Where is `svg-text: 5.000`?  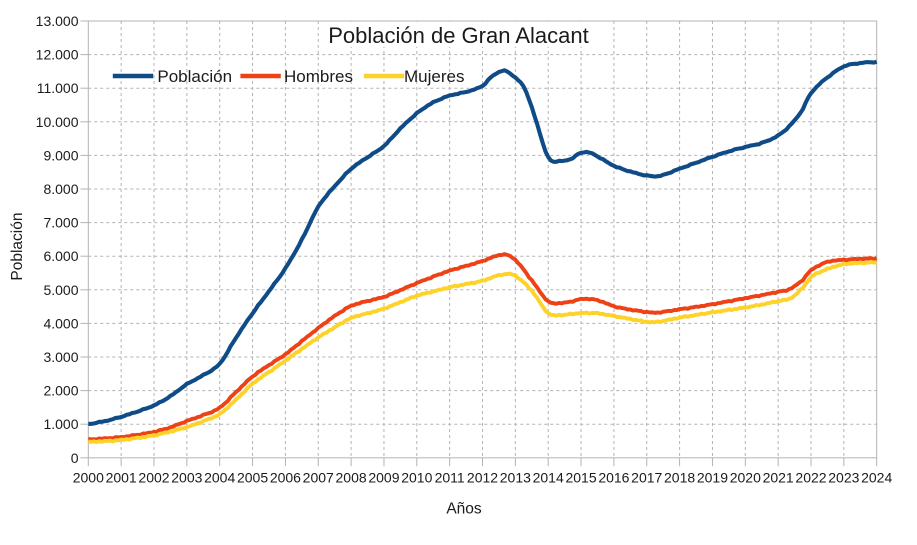 svg-text: 5.000 is located at coordinates (60, 290).